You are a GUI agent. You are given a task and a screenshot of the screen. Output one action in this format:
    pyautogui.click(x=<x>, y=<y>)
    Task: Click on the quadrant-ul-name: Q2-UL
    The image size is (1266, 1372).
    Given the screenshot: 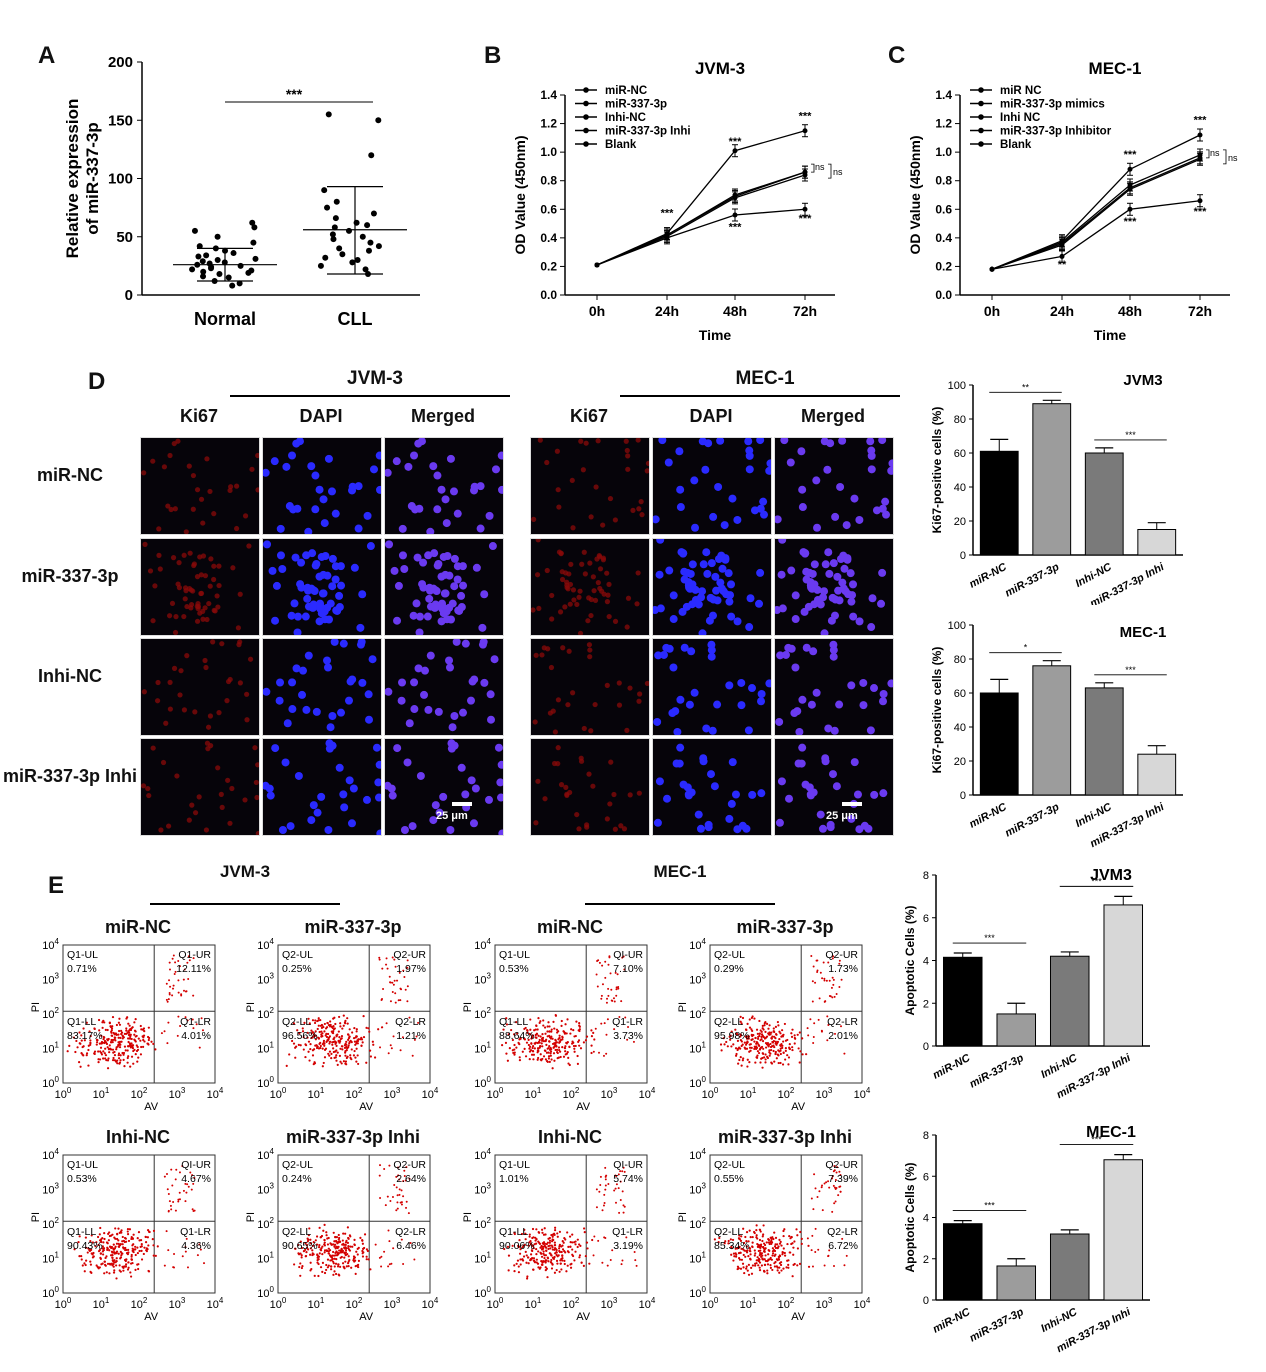 What is the action you would take?
    pyautogui.click(x=297, y=1165)
    